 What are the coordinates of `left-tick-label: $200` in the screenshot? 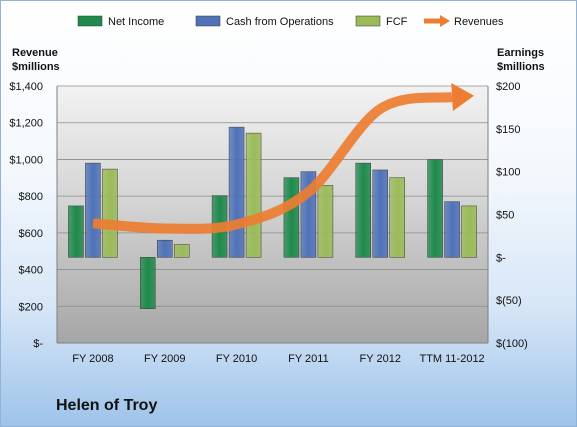 It's located at (31, 307).